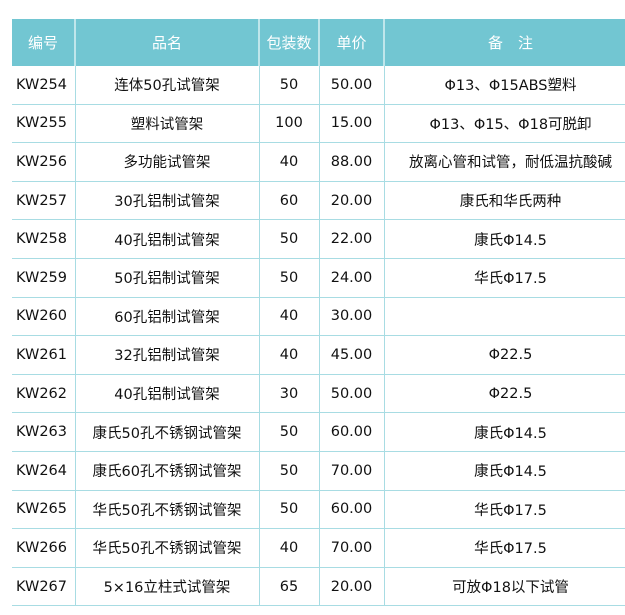 Image resolution: width=625 pixels, height=615 pixels. What do you see at coordinates (351, 162) in the screenshot?
I see `cell-unit-price: 88.00` at bounding box center [351, 162].